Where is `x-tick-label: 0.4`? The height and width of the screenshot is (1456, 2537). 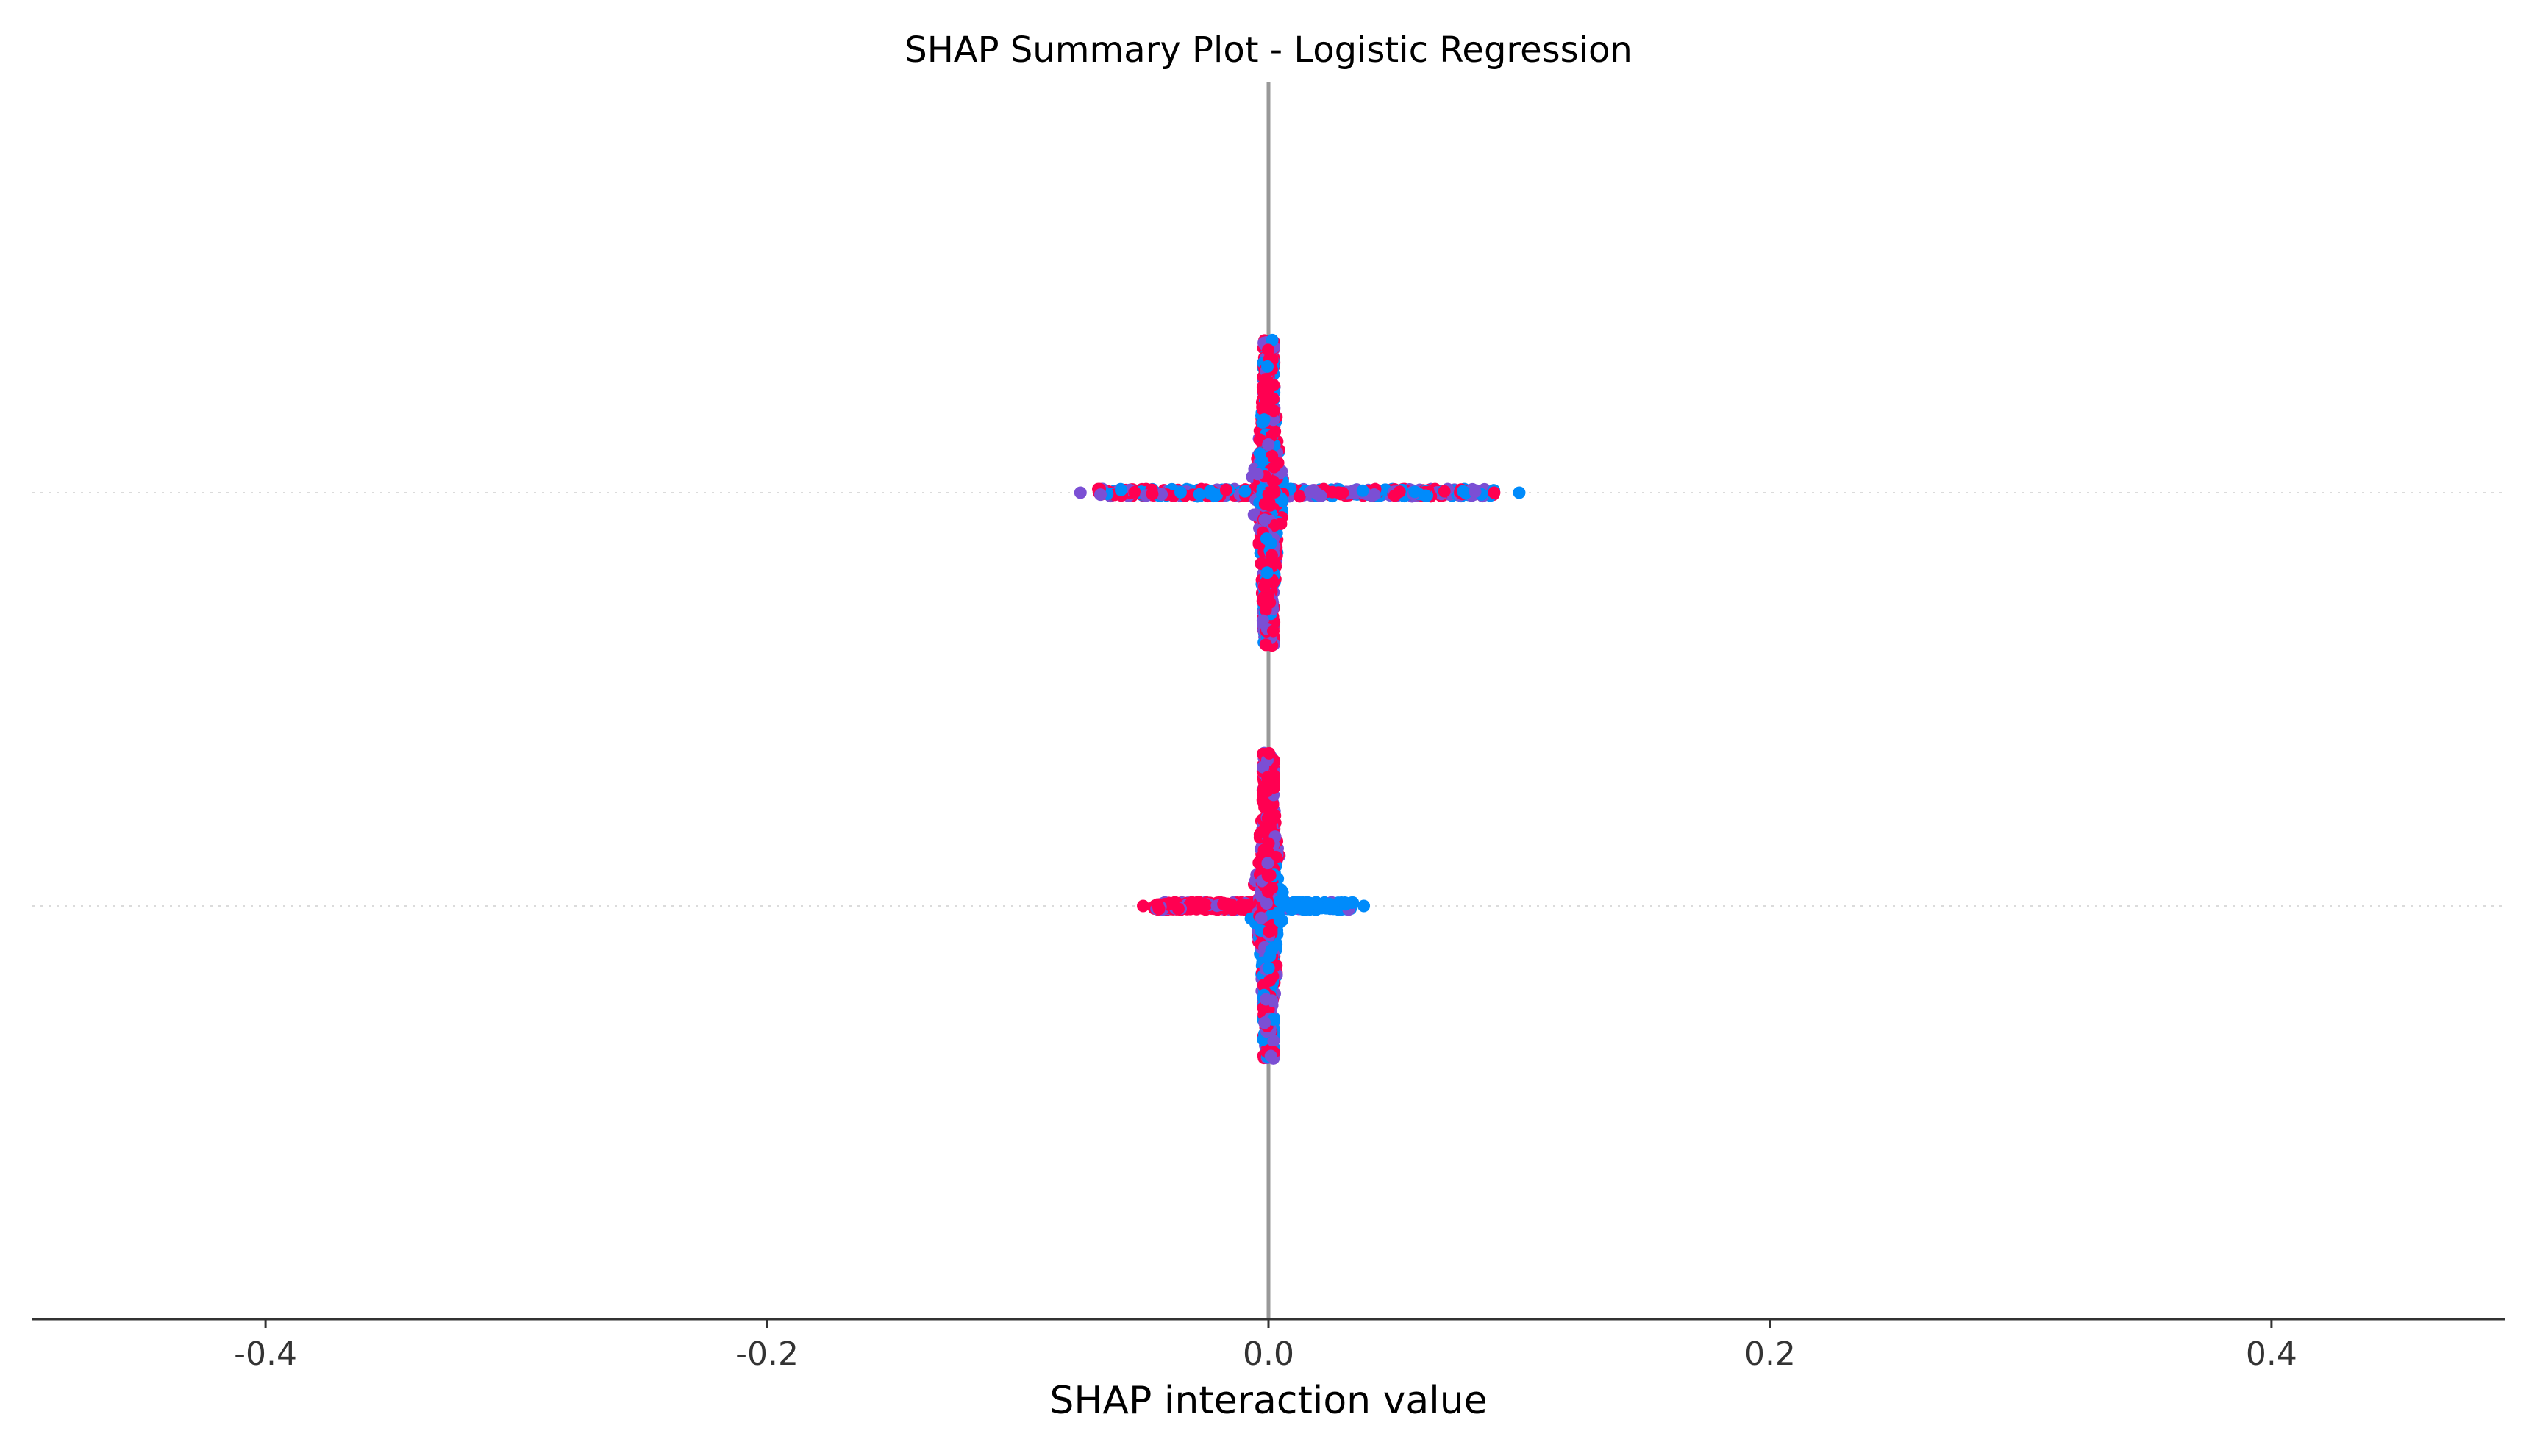 x-tick-label: 0.4 is located at coordinates (2272, 1354).